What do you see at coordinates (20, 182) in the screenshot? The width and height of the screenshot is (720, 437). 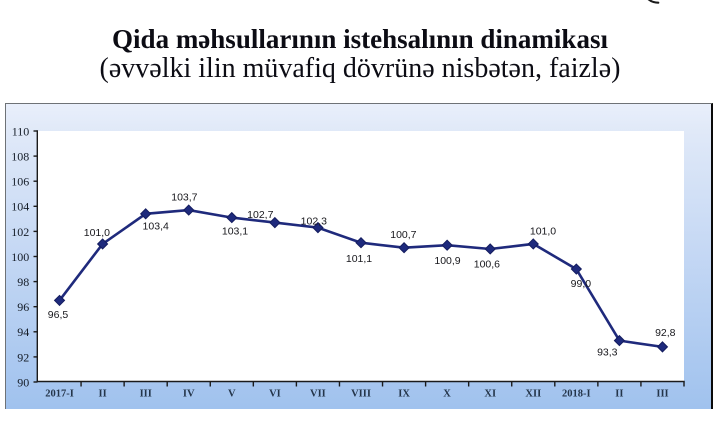 I see `svg-text: 106` at bounding box center [20, 182].